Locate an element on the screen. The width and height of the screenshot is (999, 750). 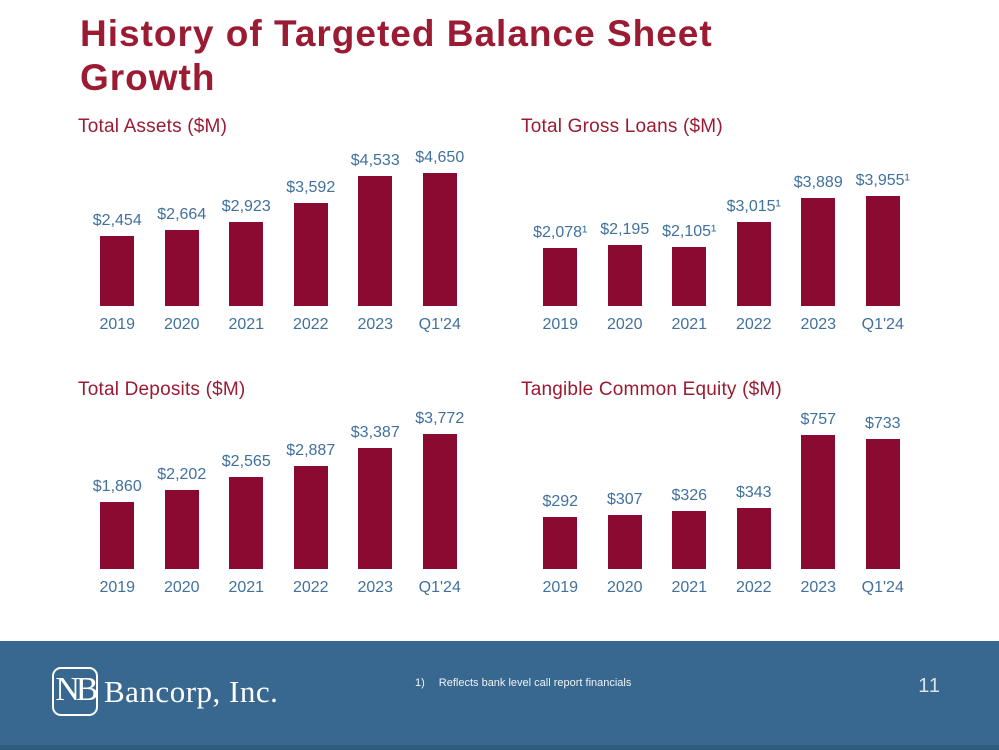
logo-text: Bancorp, Inc. is located at coordinates (191, 691).